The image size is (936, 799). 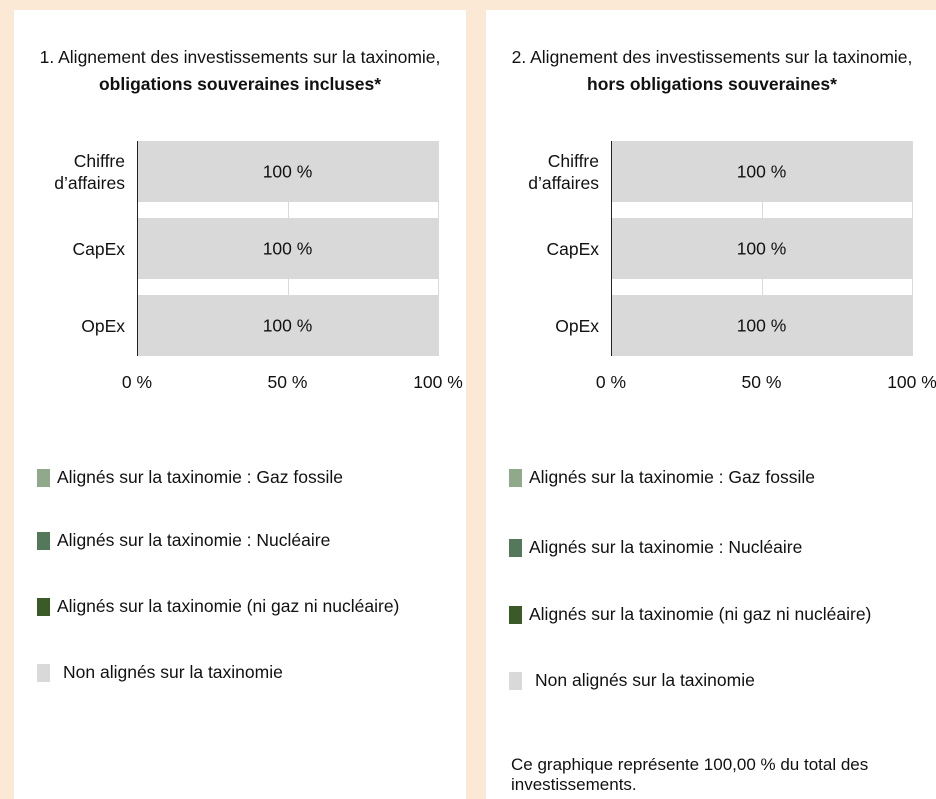 What do you see at coordinates (712, 84) in the screenshot?
I see `title-emphasis: hors obligations souveraines*` at bounding box center [712, 84].